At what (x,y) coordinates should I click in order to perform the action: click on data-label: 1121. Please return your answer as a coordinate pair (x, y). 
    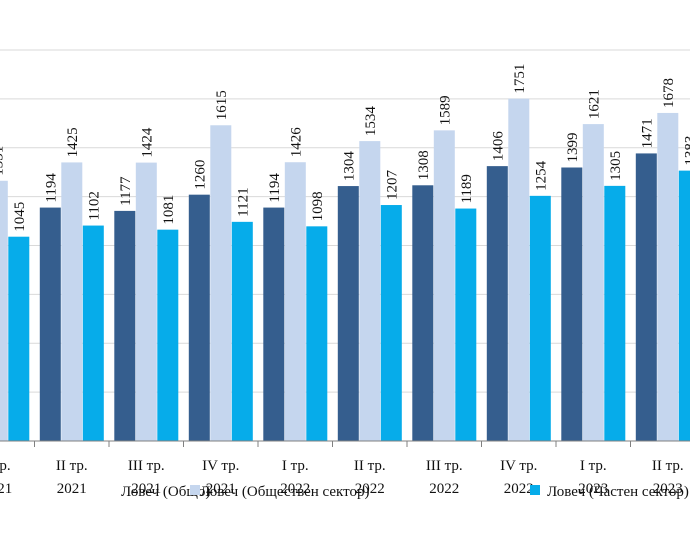
    Looking at the image, I should click on (243, 201).